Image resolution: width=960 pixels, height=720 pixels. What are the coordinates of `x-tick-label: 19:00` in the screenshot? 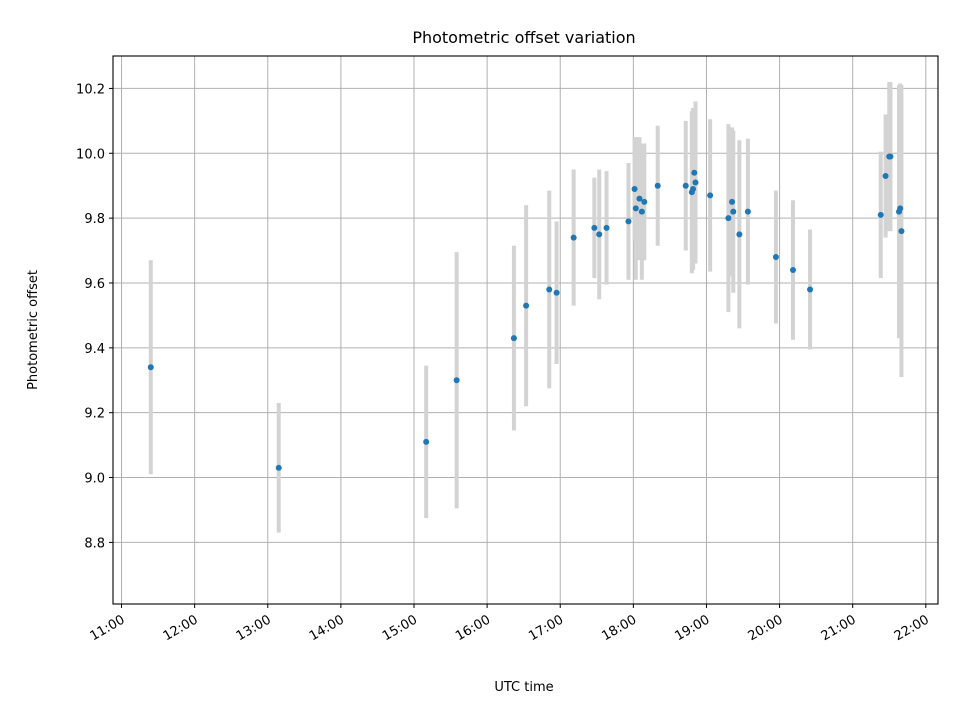 It's located at (693, 628).